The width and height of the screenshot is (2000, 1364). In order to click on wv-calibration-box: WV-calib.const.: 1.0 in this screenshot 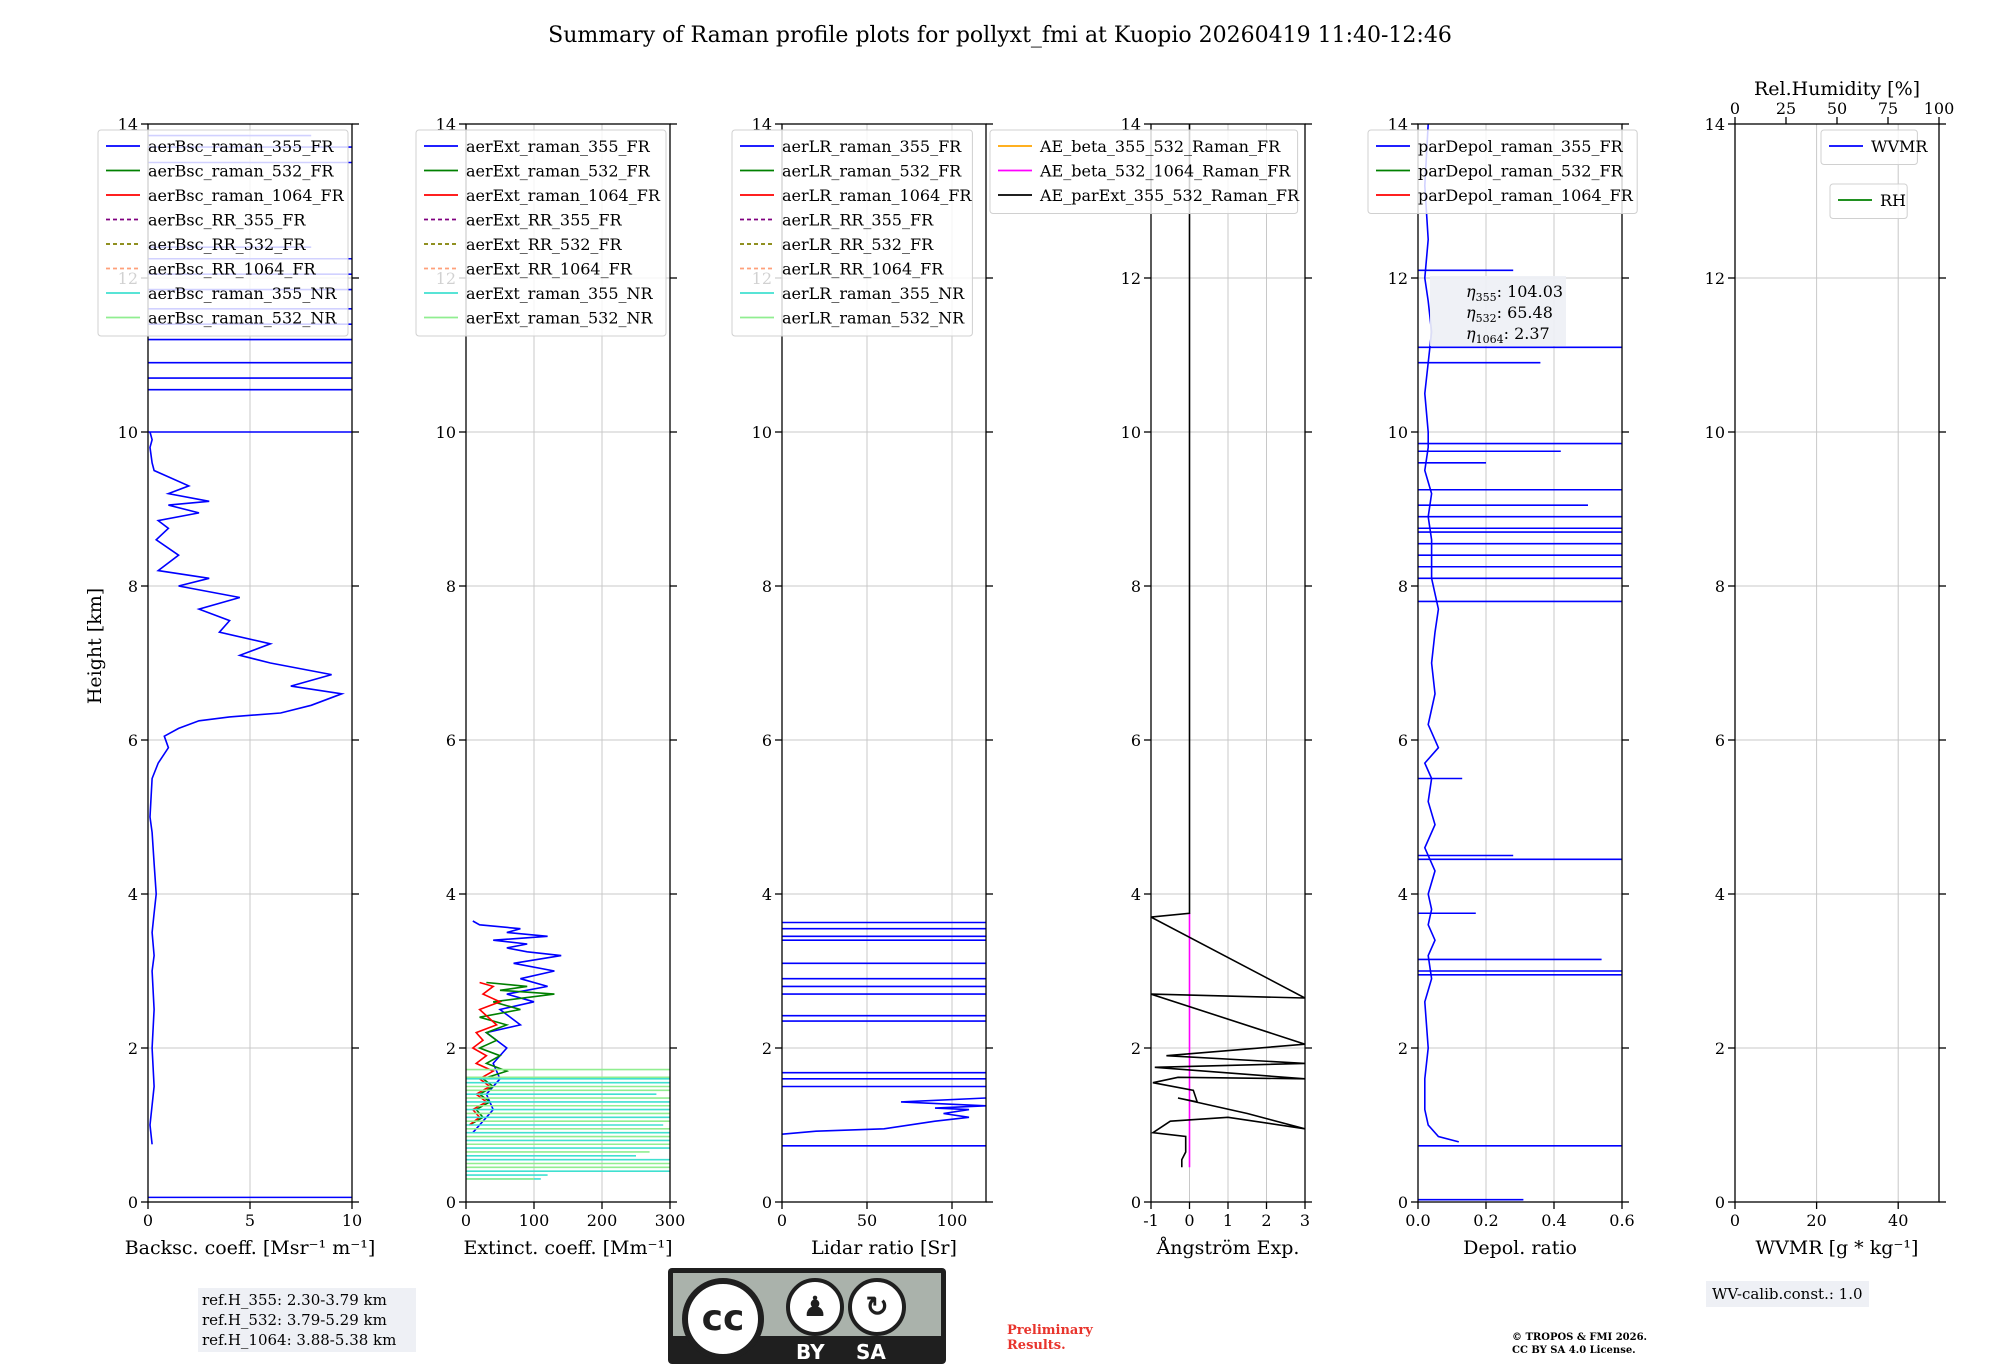, I will do `click(1787, 1294)`.